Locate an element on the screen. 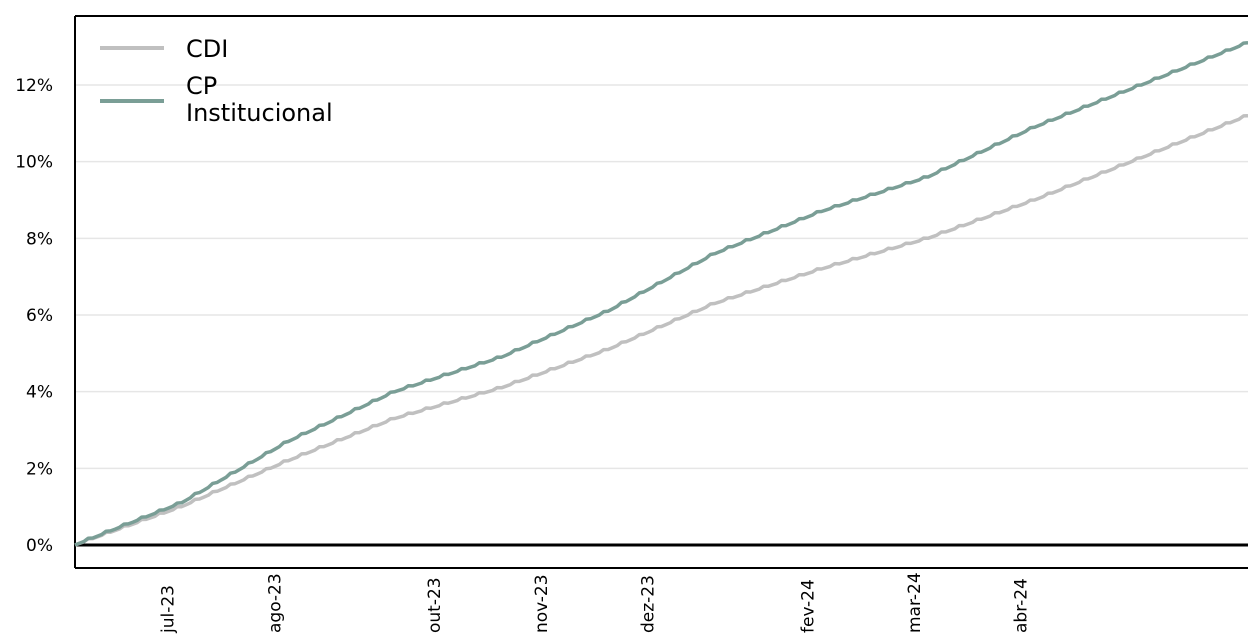 The image size is (1248, 637). x-tick-label: ago-23 is located at coordinates (275, 603).